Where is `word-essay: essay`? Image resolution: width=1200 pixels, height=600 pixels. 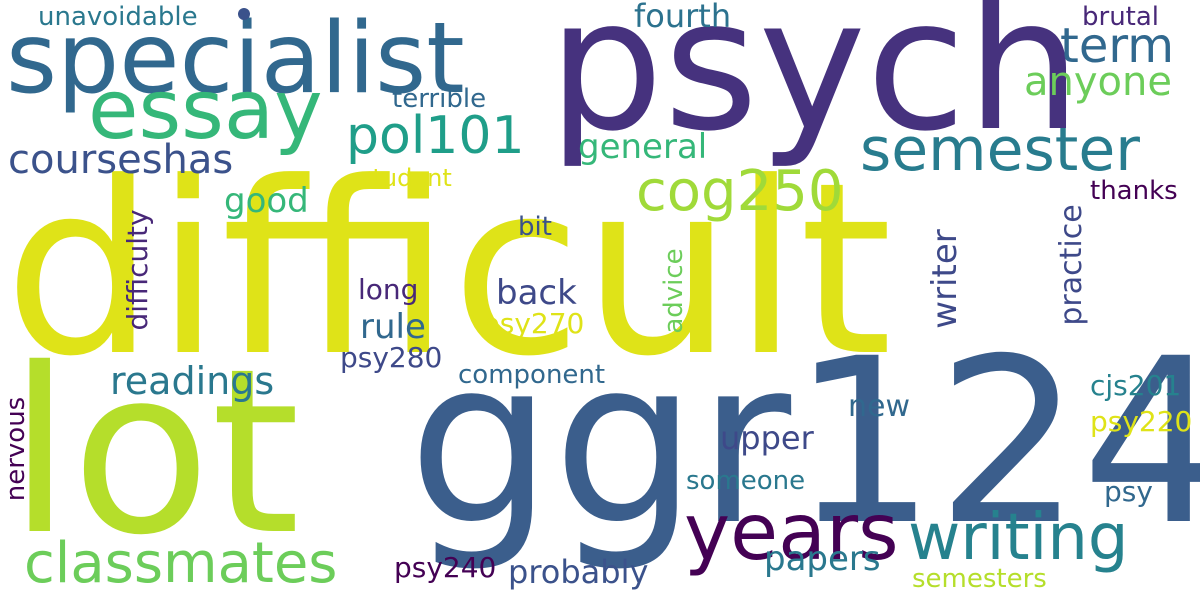
word-essay: essay is located at coordinates (205, 110).